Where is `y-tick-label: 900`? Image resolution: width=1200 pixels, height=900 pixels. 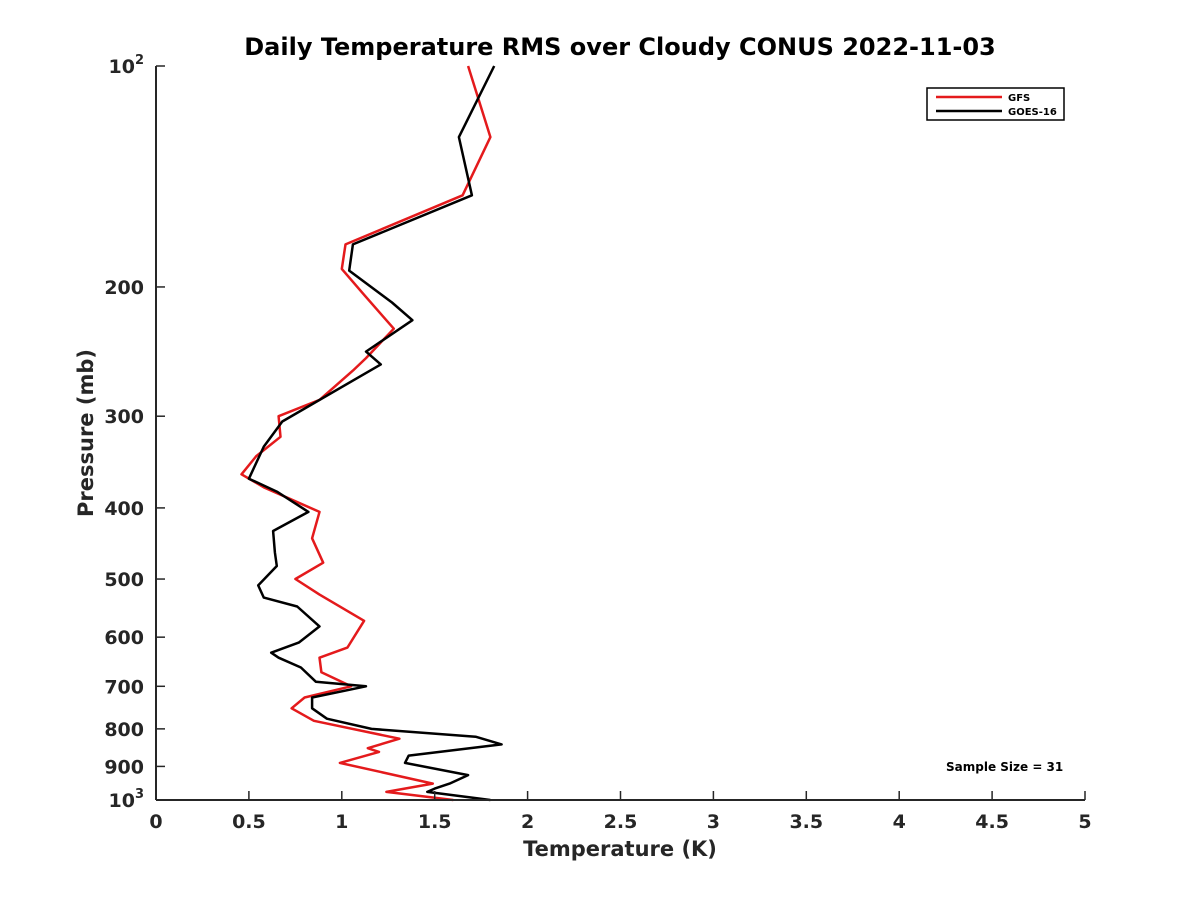
y-tick-label: 900 is located at coordinates (124, 767).